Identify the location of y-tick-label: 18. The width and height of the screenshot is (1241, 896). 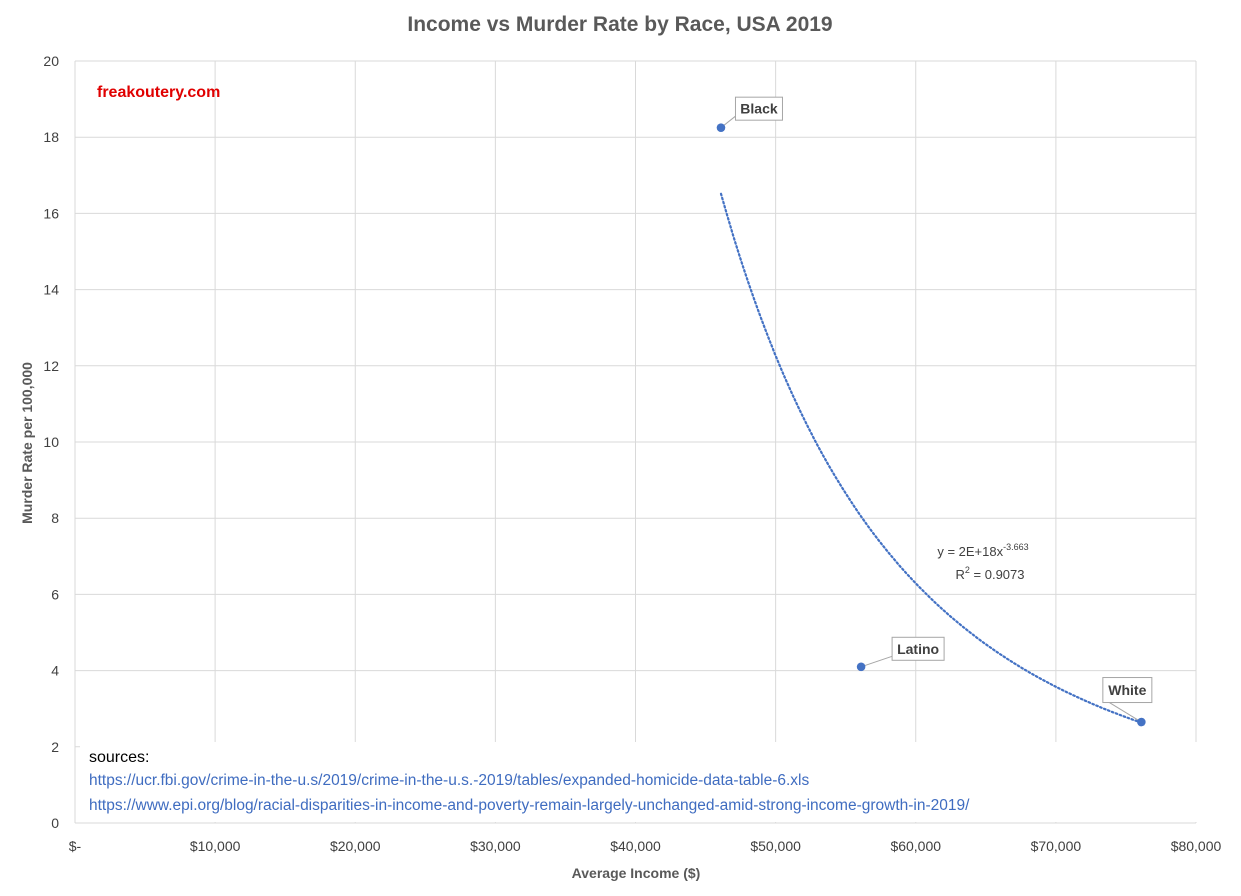
(51, 137).